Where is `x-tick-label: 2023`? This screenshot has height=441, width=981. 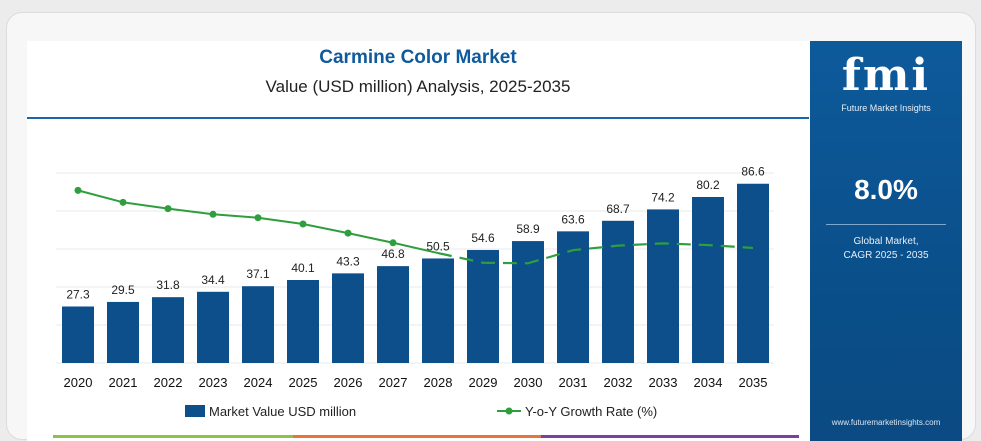 x-tick-label: 2023 is located at coordinates (213, 382).